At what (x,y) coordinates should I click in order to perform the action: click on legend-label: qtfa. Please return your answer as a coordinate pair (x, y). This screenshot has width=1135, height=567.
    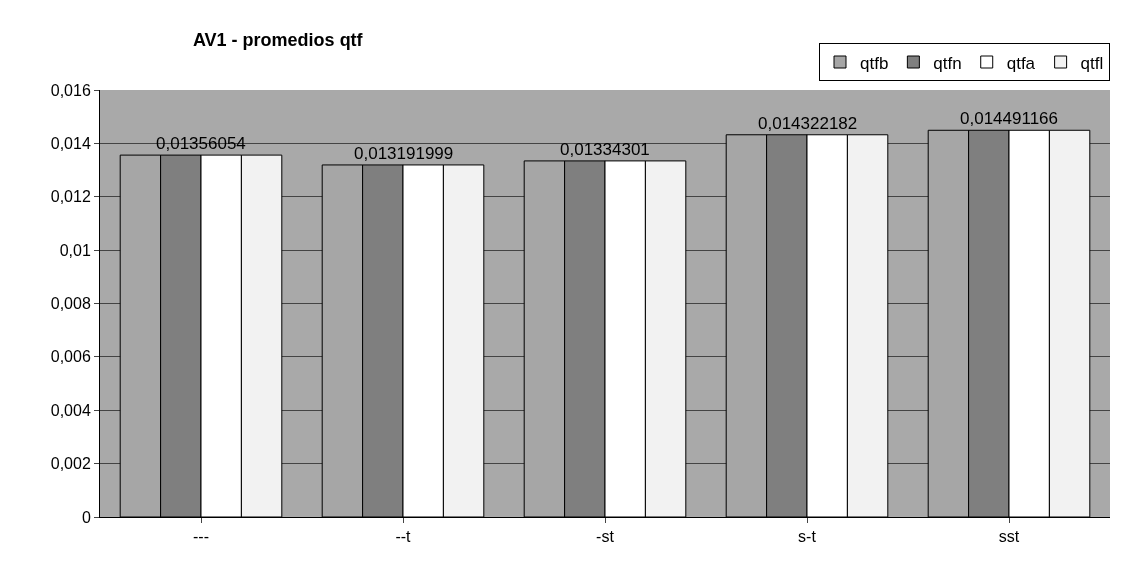
    Looking at the image, I should click on (1021, 63).